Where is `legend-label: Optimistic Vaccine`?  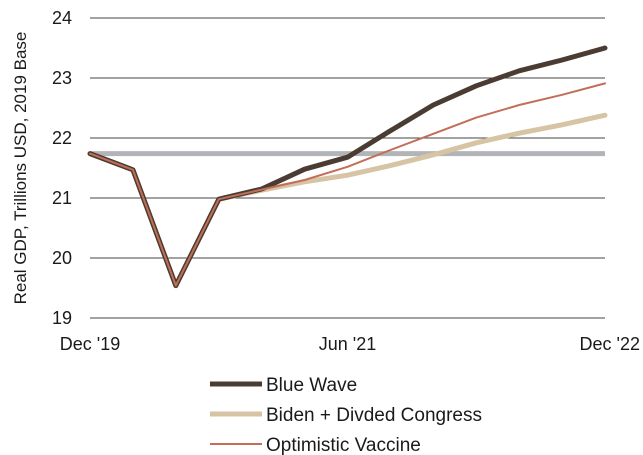
legend-label: Optimistic Vaccine is located at coordinates (343, 445).